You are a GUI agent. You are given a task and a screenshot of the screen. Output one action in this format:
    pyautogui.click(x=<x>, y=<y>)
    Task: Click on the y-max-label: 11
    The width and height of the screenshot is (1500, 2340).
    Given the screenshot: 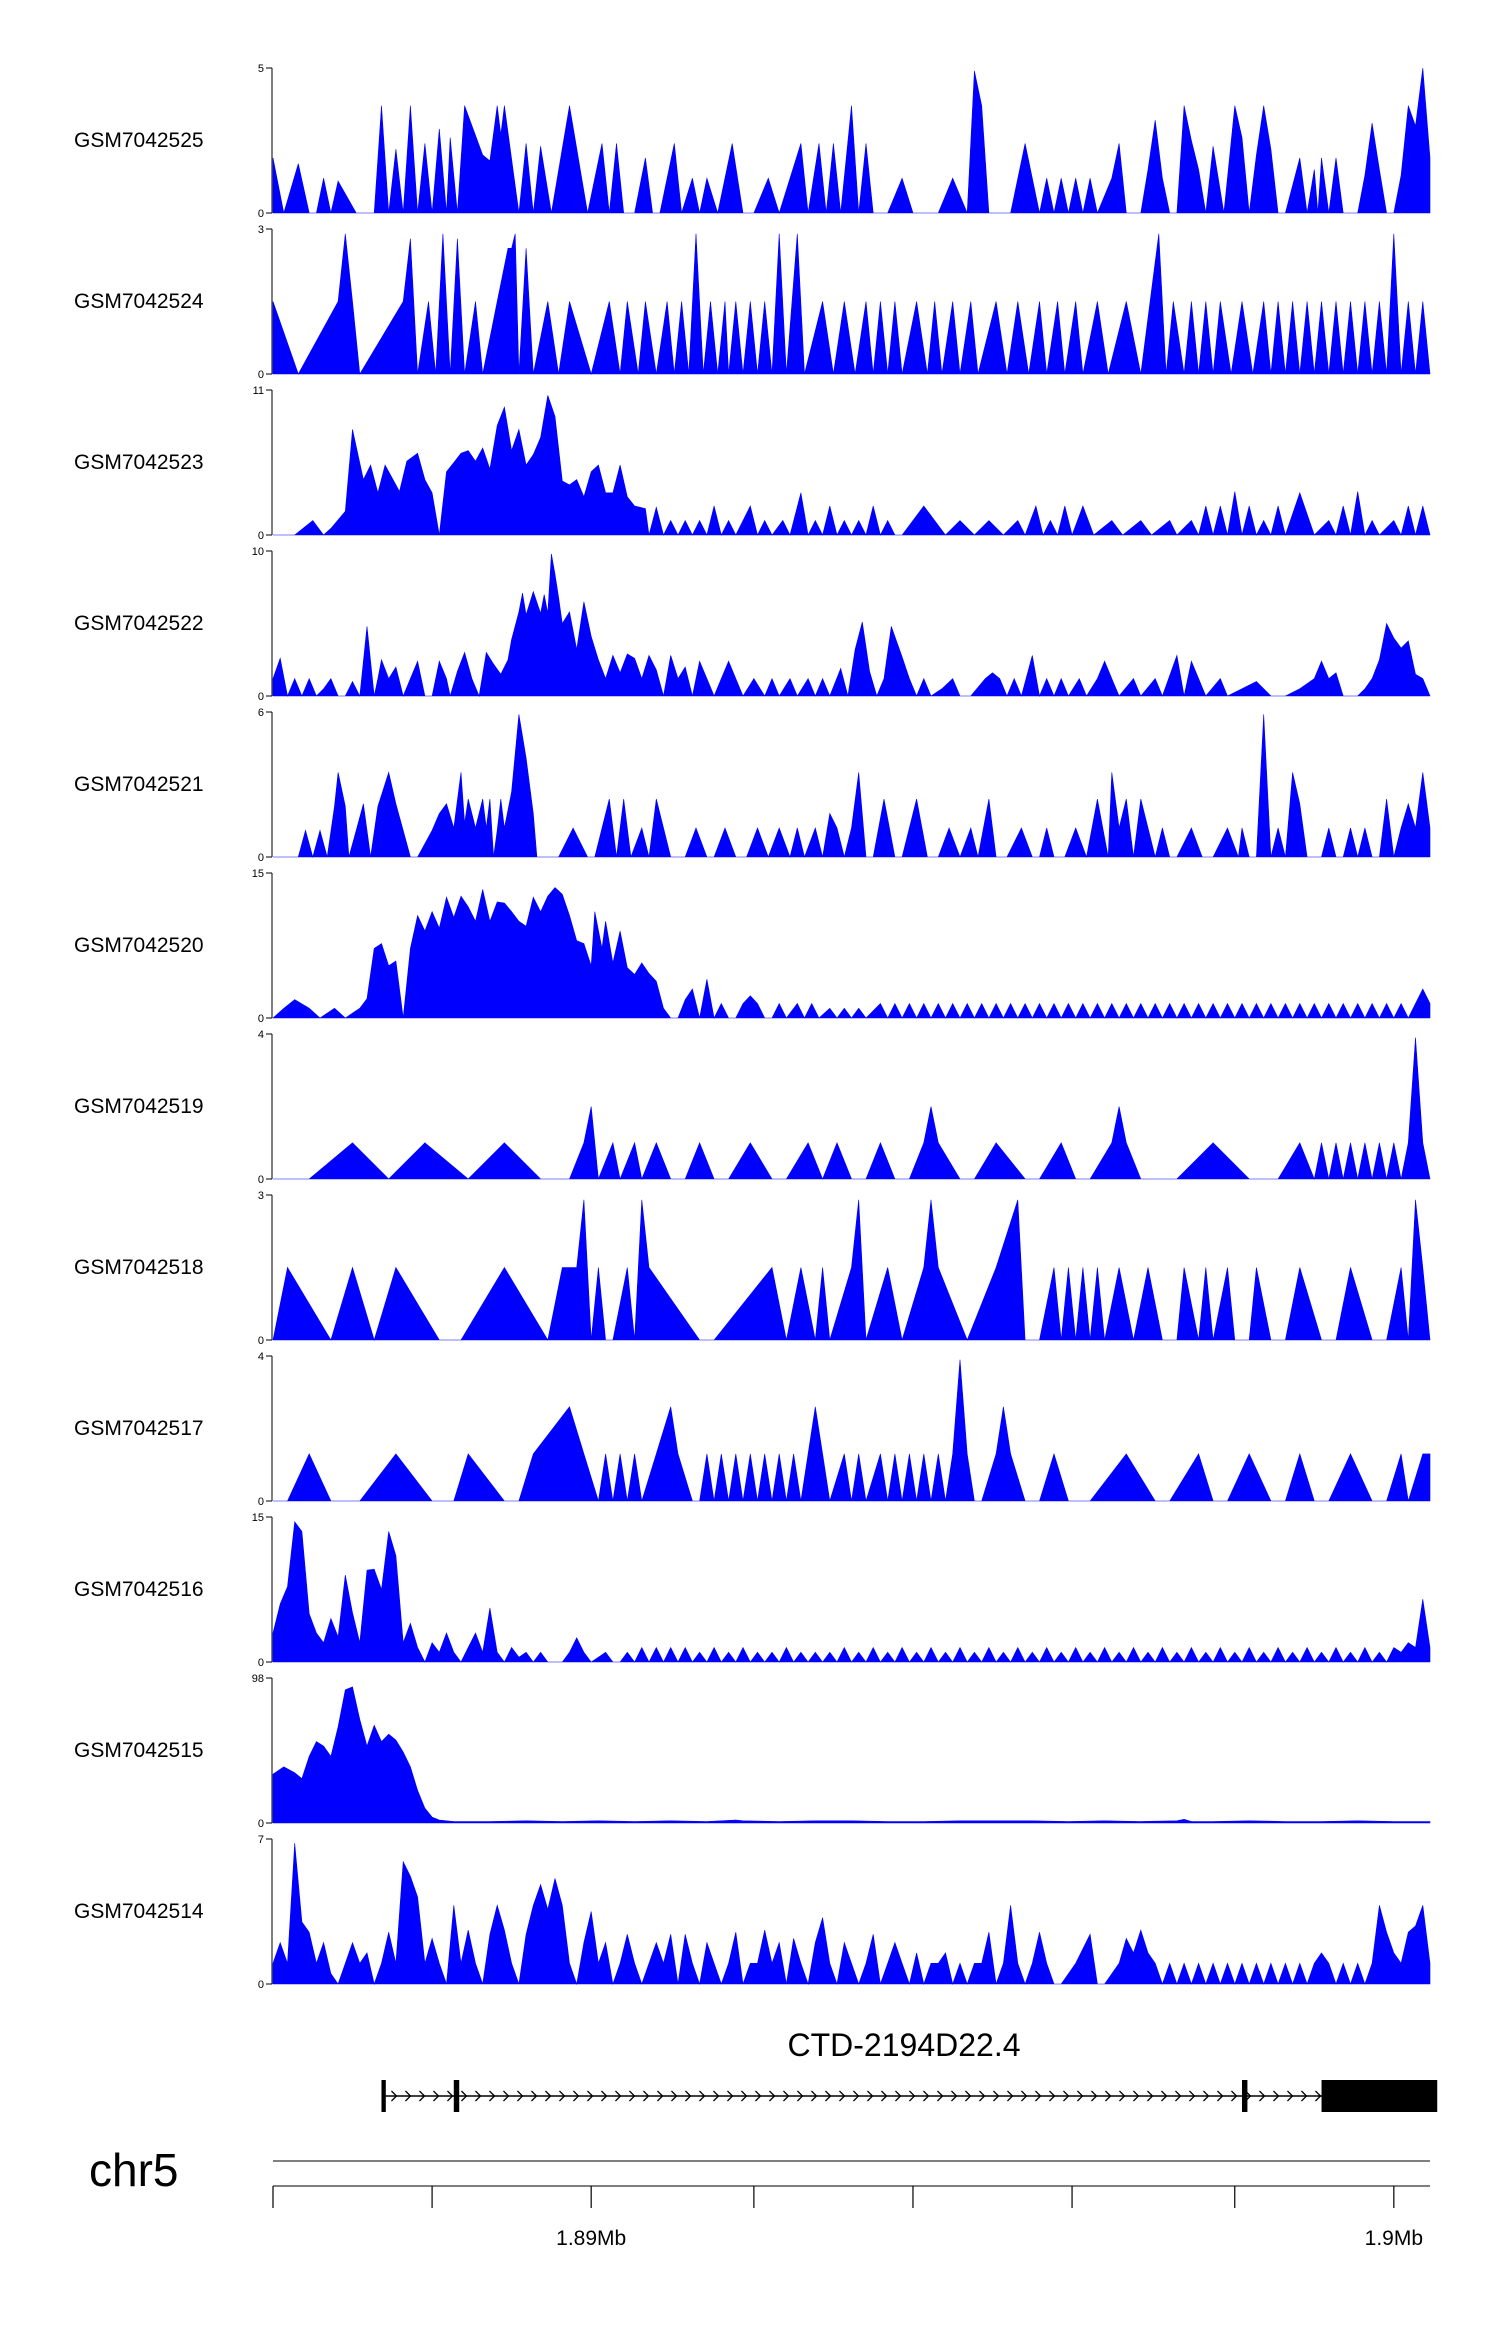 What is the action you would take?
    pyautogui.click(x=258, y=391)
    